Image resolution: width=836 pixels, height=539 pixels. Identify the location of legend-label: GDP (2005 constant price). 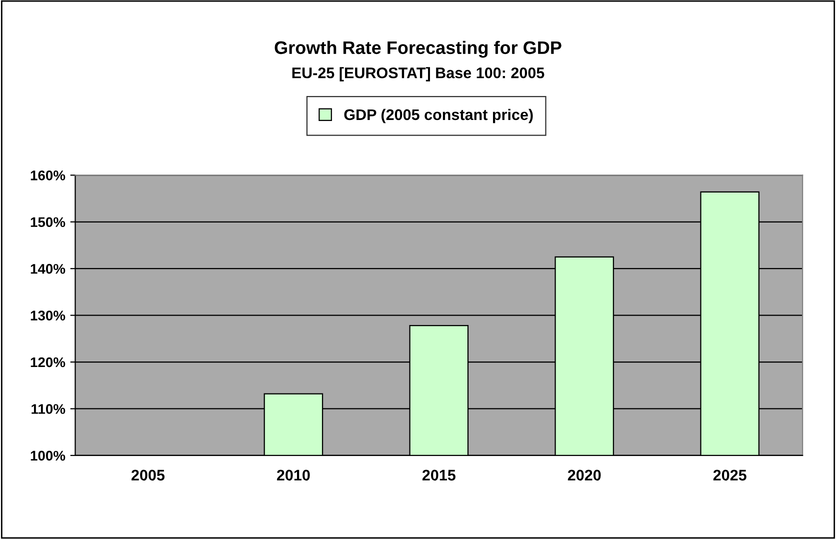
(438, 116).